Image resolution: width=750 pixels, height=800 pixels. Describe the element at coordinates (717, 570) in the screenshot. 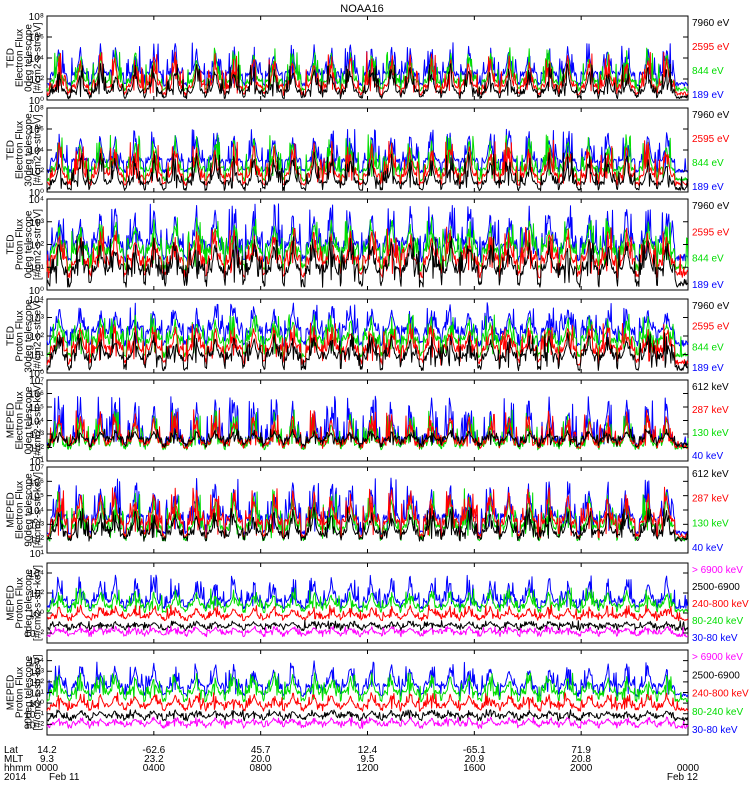

I see `legend-entry: > 6900 keV` at that location.